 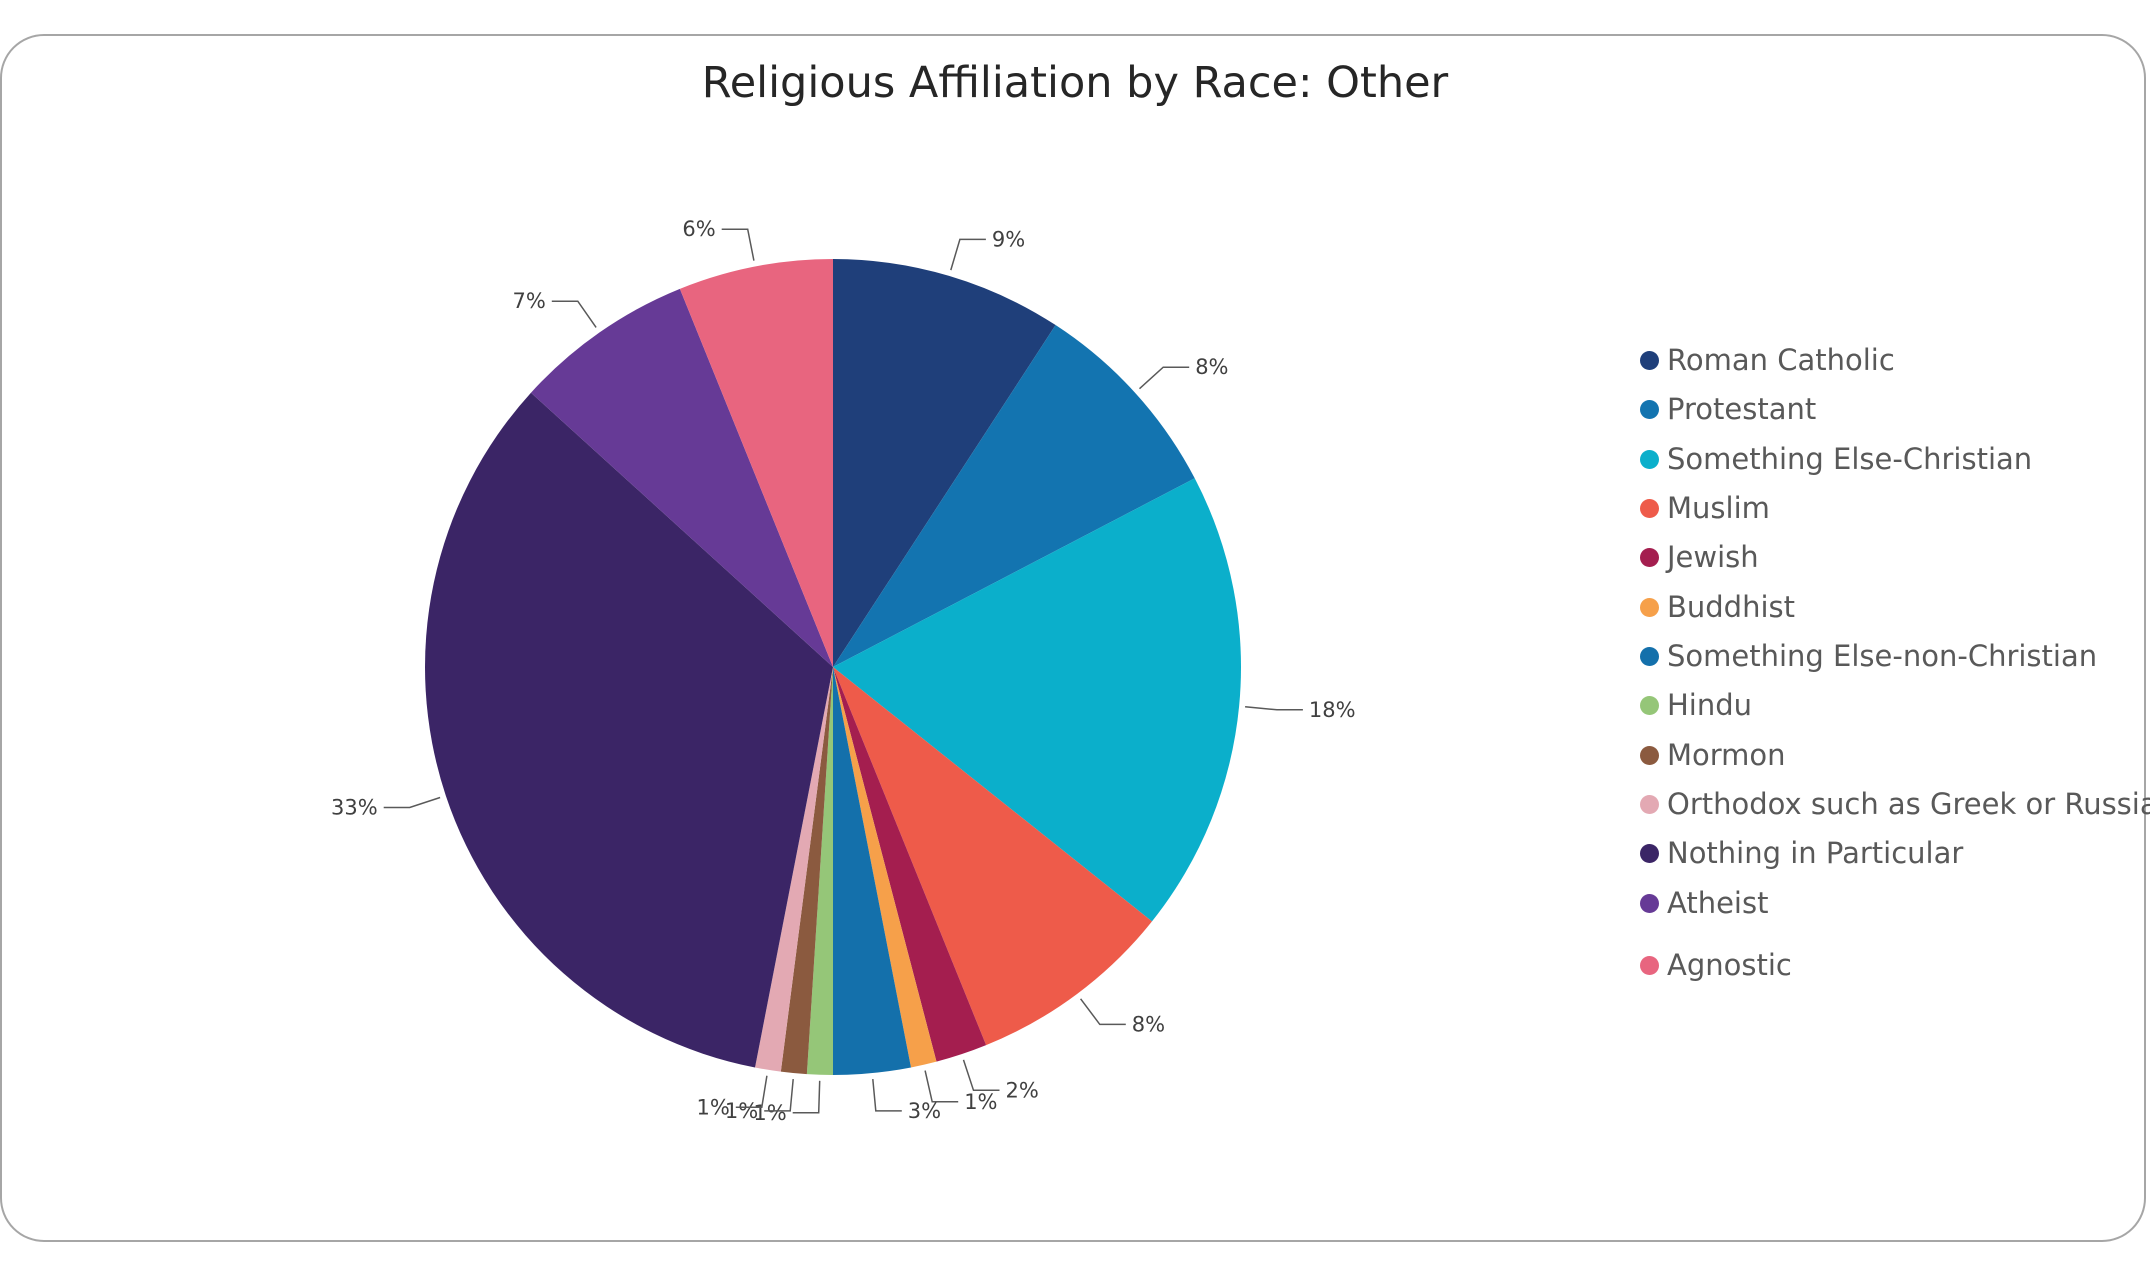 I want to click on legend-item: Orthodox such as Greek or Russian, so click(x=1895, y=804).